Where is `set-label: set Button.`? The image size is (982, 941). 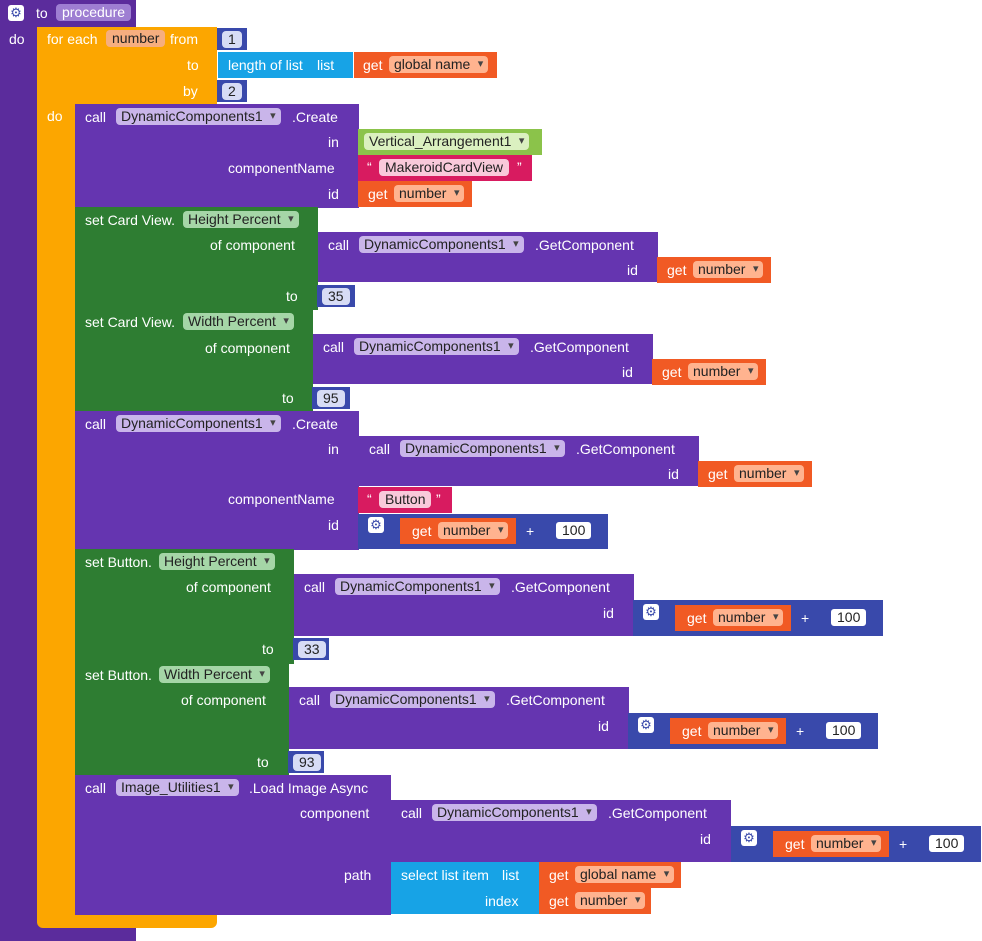
set-label: set Button. is located at coordinates (118, 562).